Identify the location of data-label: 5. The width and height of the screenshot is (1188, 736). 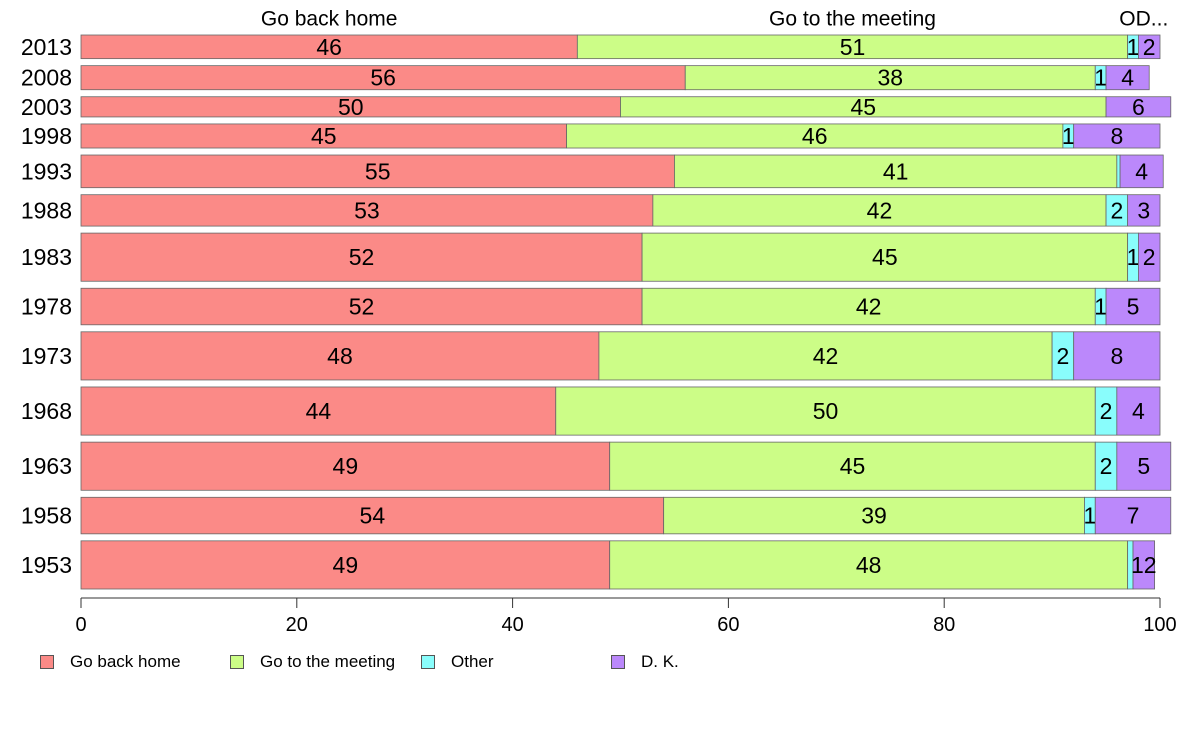
(1143, 466).